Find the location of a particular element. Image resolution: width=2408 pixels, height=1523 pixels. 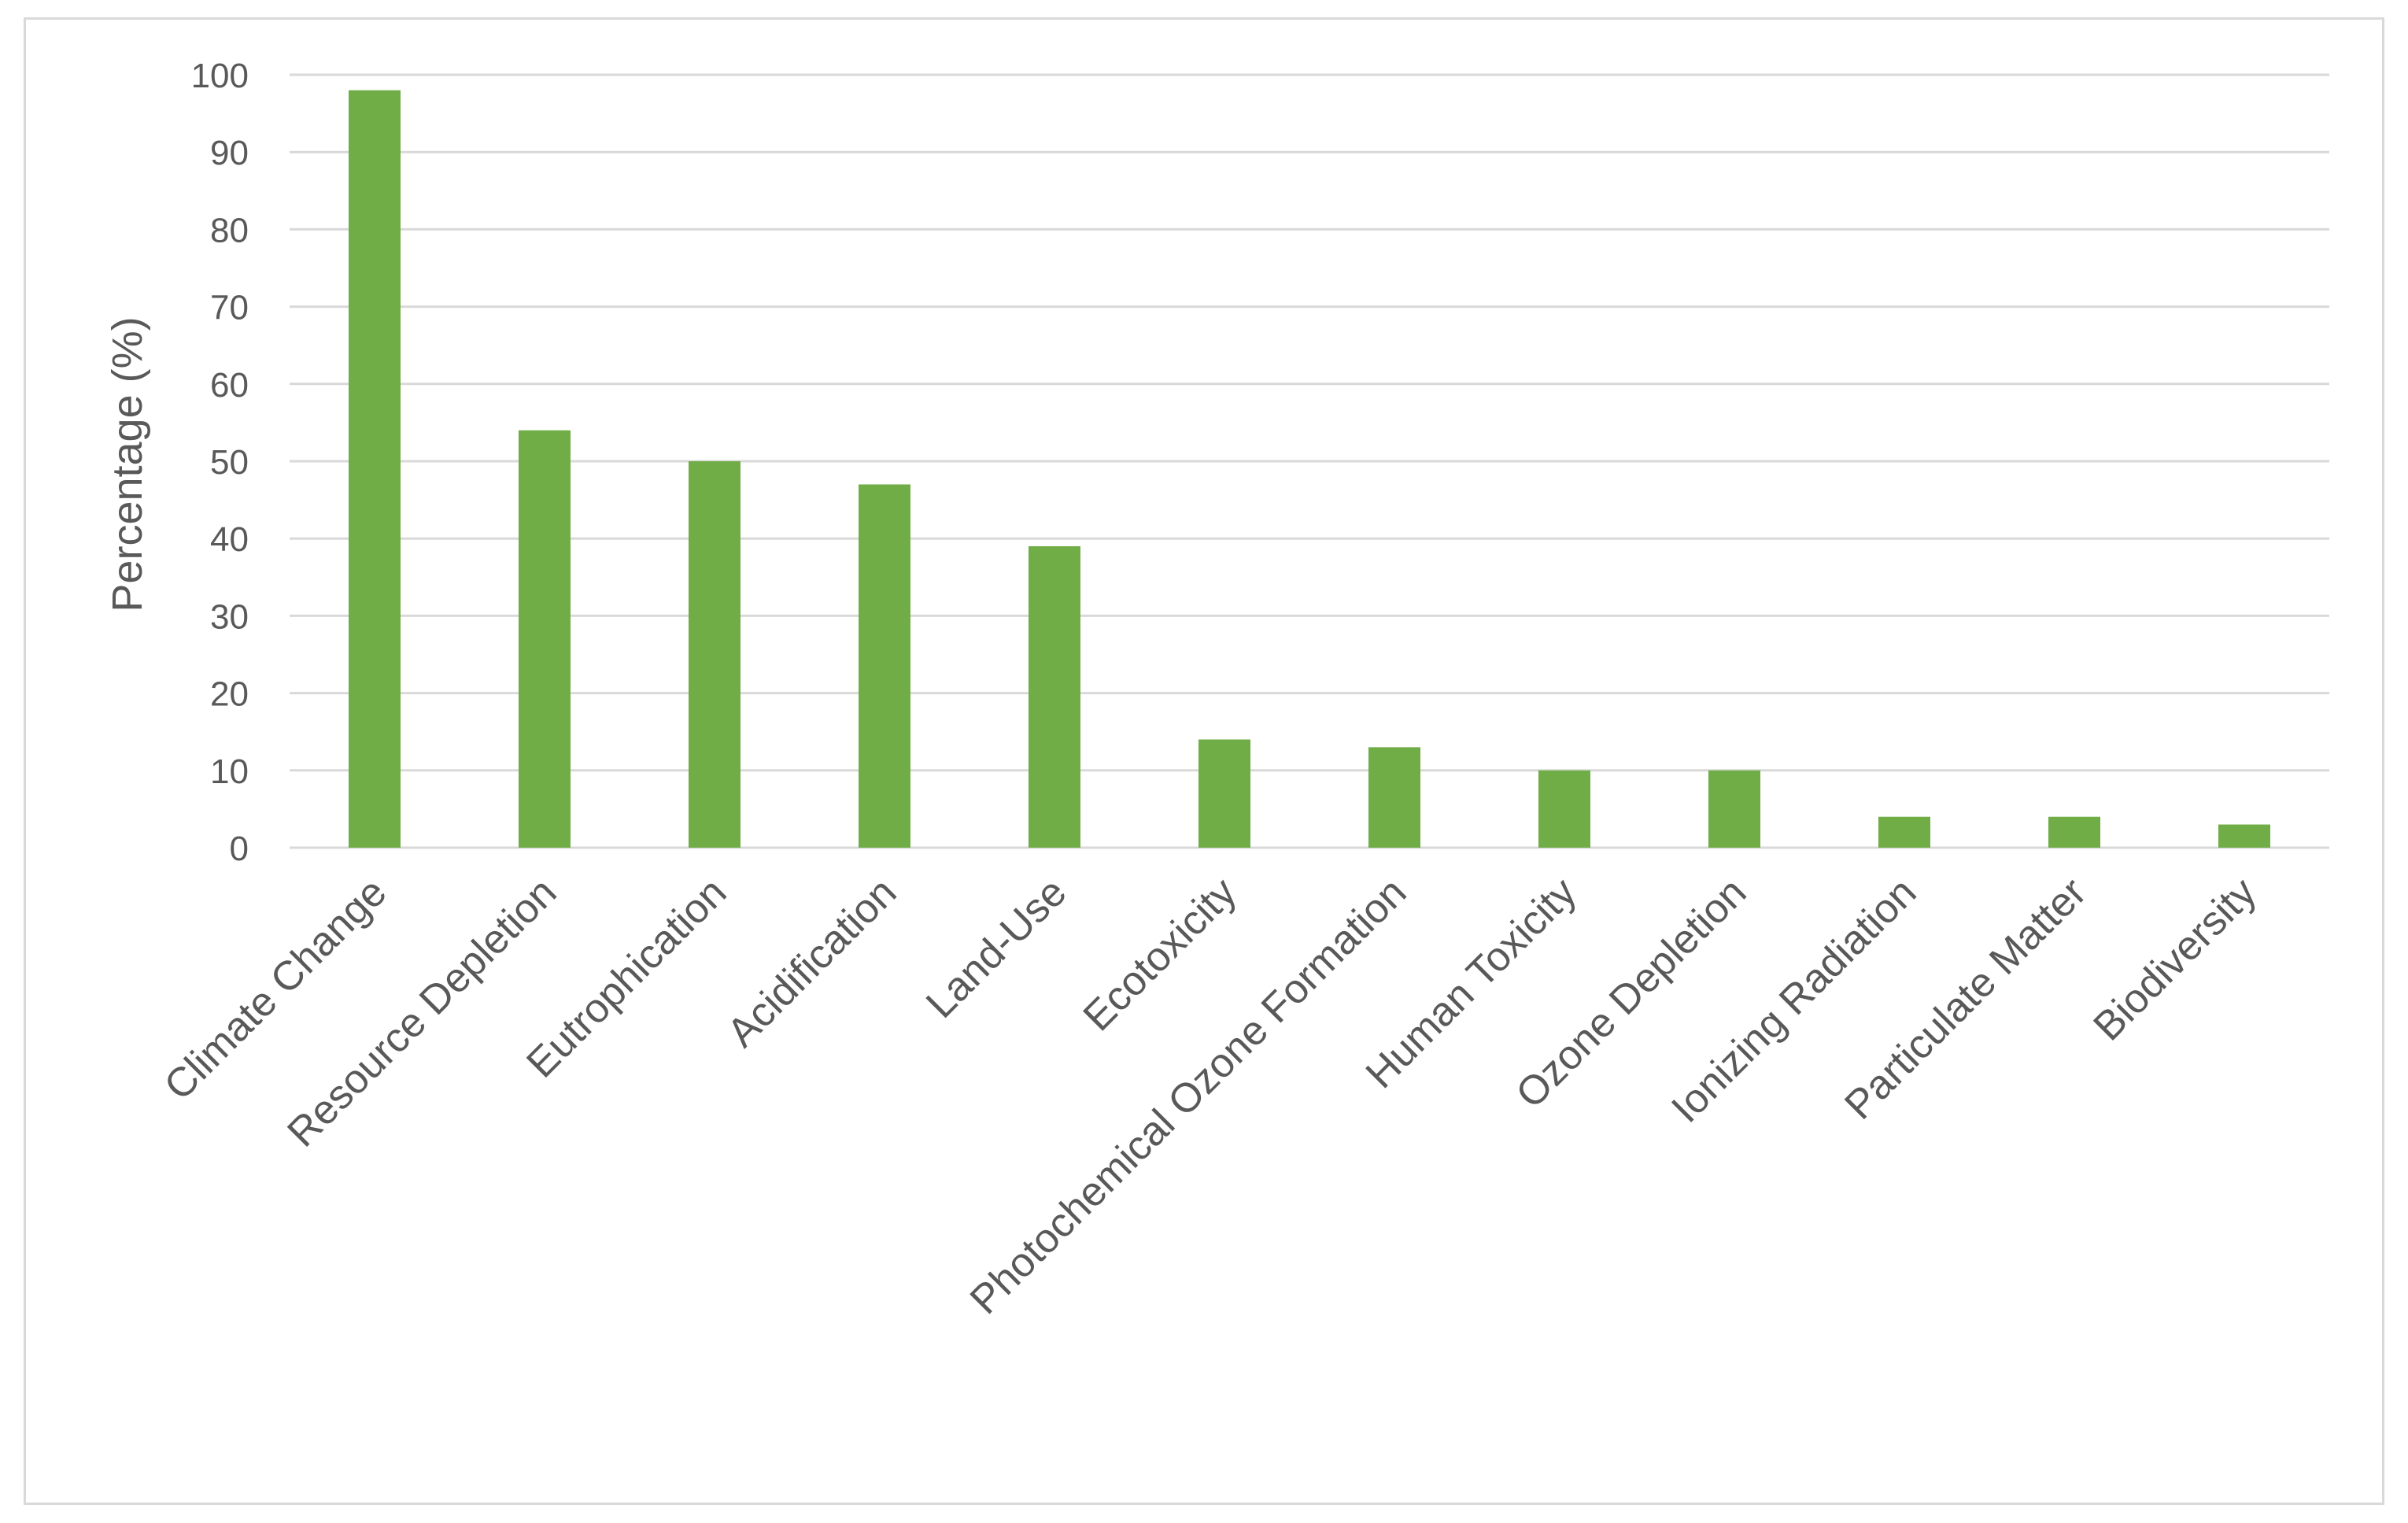

y-tick-label: 10 is located at coordinates (229, 771).